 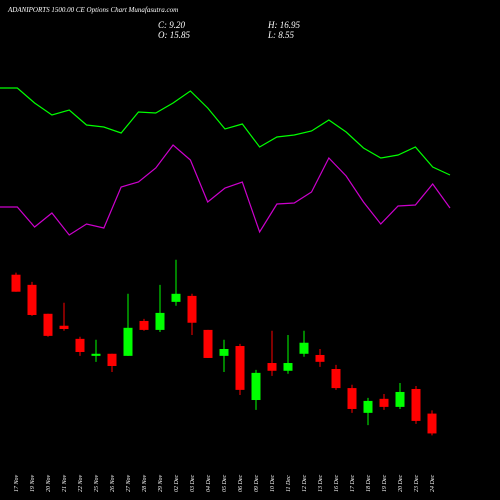 What do you see at coordinates (385, 483) in the screenshot?
I see `x-tick-label: 19 Dec` at bounding box center [385, 483].